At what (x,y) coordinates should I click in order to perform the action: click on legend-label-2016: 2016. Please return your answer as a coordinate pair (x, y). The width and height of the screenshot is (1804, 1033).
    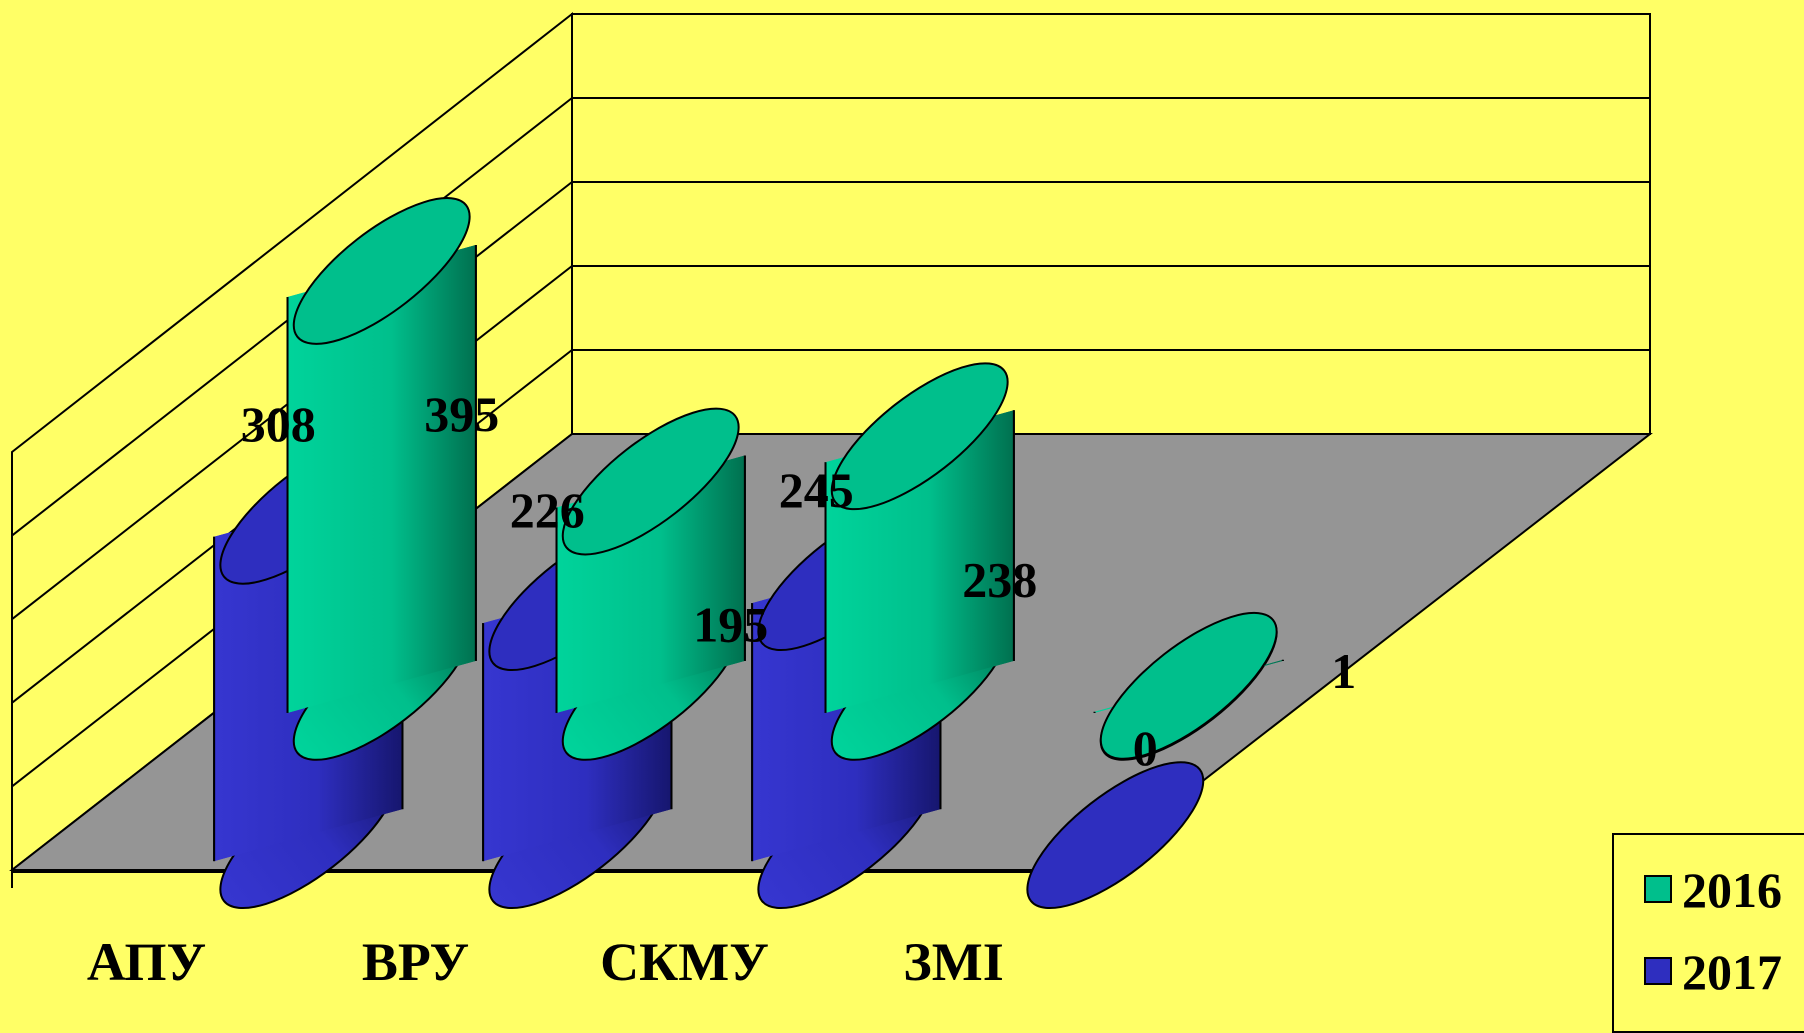
    Looking at the image, I should click on (1732, 890).